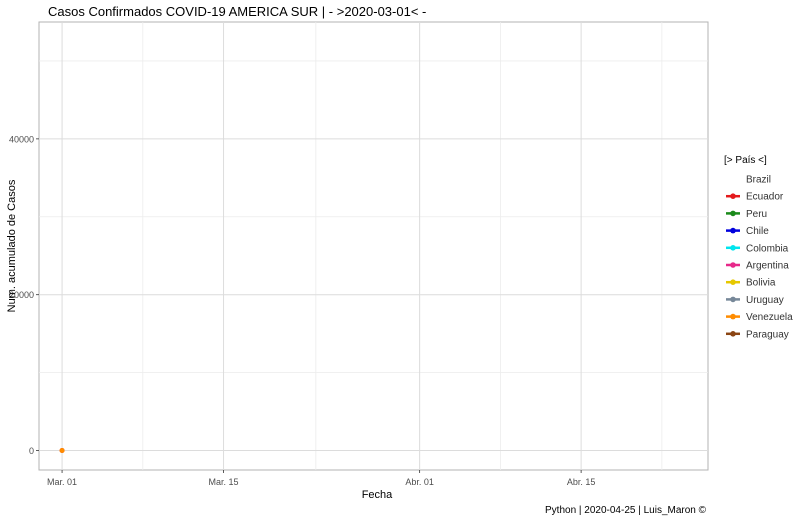 The height and width of the screenshot is (520, 800). Describe the element at coordinates (21, 139) in the screenshot. I see `y-tick-label: 40000` at that location.